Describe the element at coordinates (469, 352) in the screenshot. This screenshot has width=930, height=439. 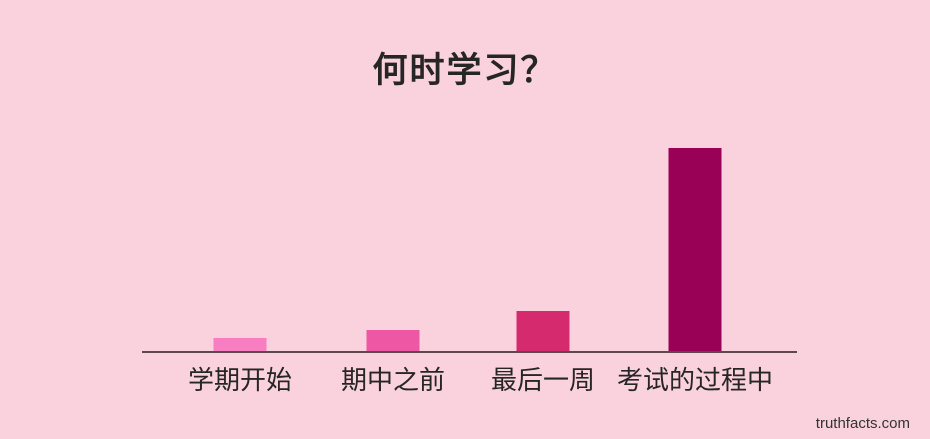
I see `x-axis-line` at that location.